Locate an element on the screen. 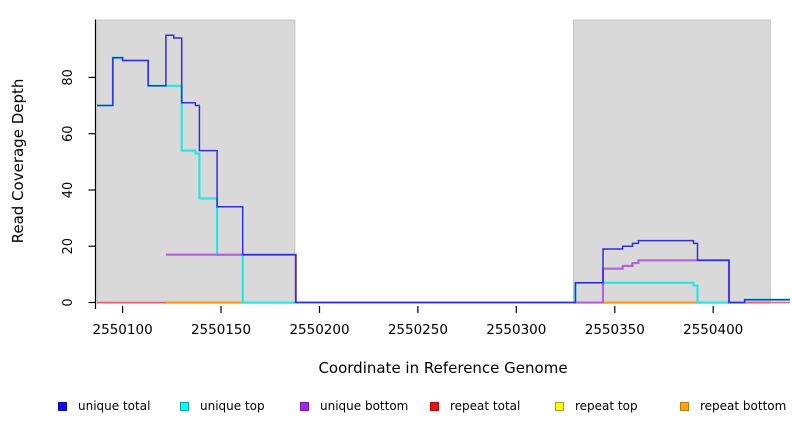 The width and height of the screenshot is (792, 432). x-axis-title: Coordinate in Reference Genome is located at coordinates (442, 368).